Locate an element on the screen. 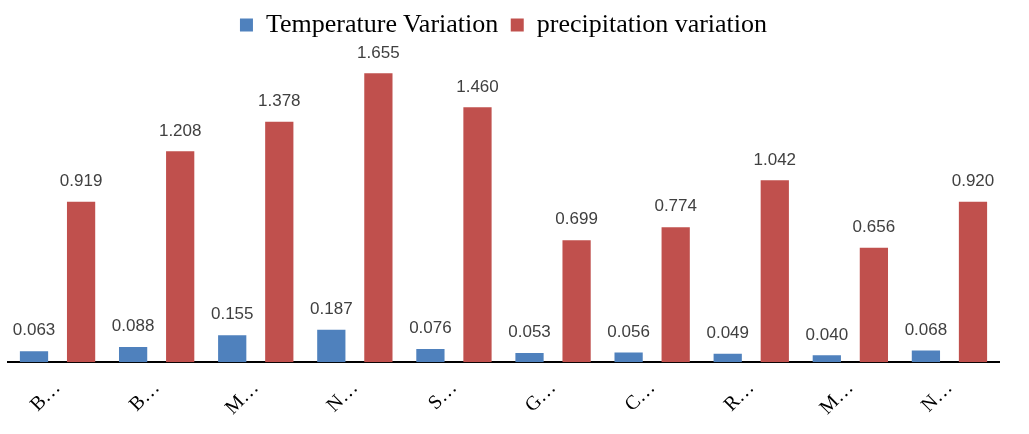 The height and width of the screenshot is (434, 1029). data-label: 0.068 is located at coordinates (926, 329).